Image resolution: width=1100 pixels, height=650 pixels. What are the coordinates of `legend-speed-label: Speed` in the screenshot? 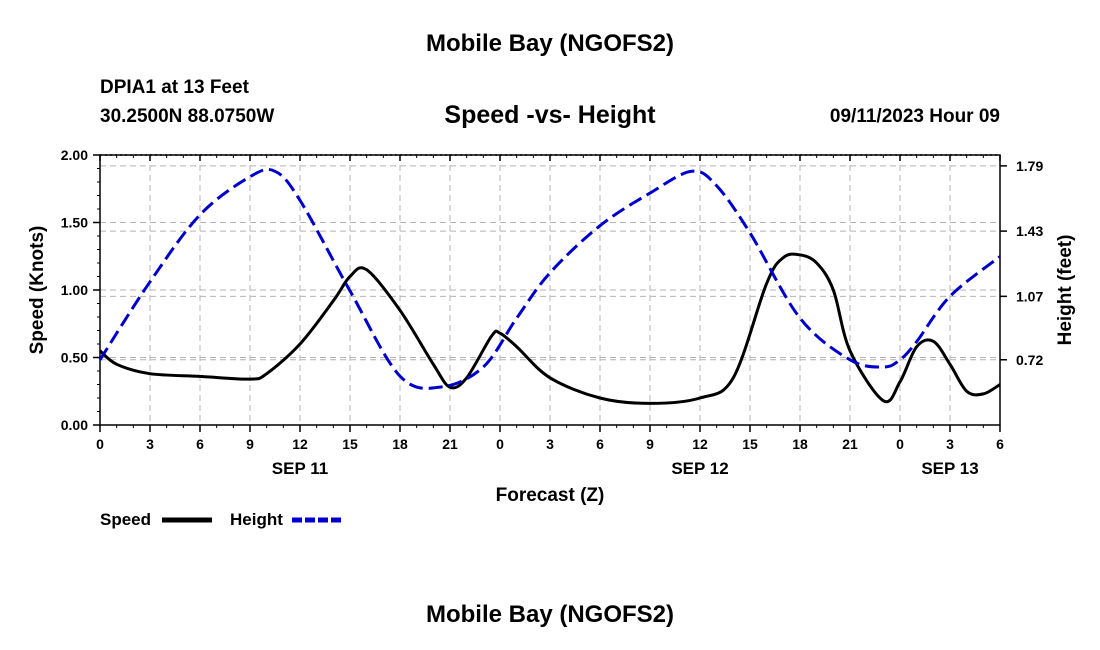 It's located at (125, 519).